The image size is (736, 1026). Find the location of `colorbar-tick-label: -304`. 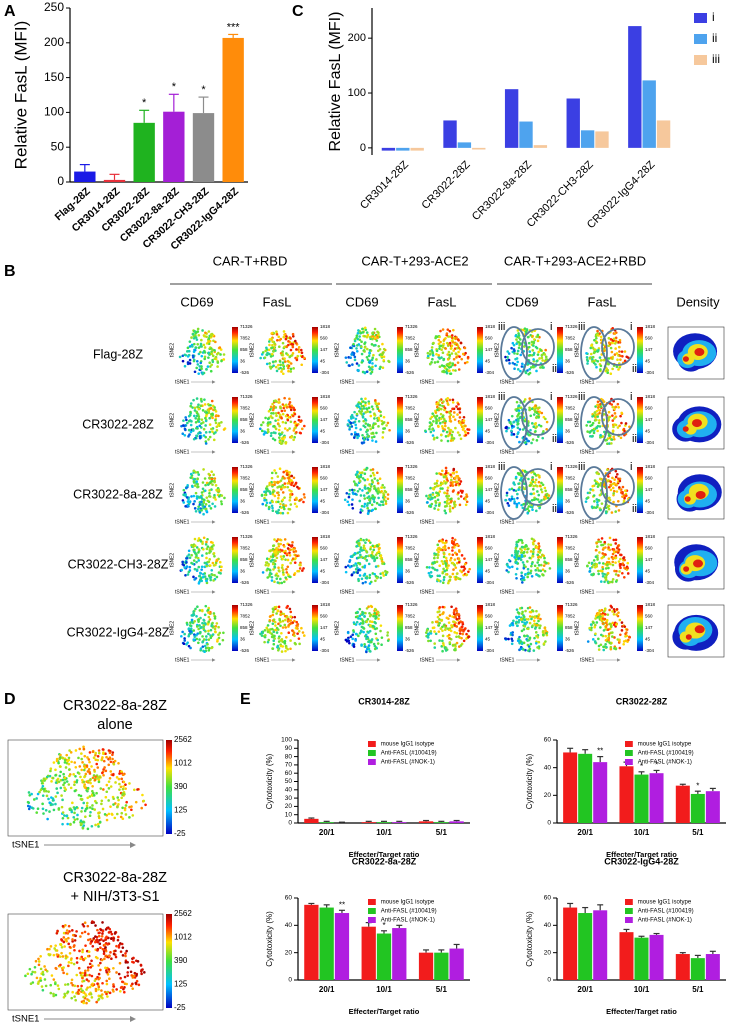

colorbar-tick-label: -304 is located at coordinates (490, 512).